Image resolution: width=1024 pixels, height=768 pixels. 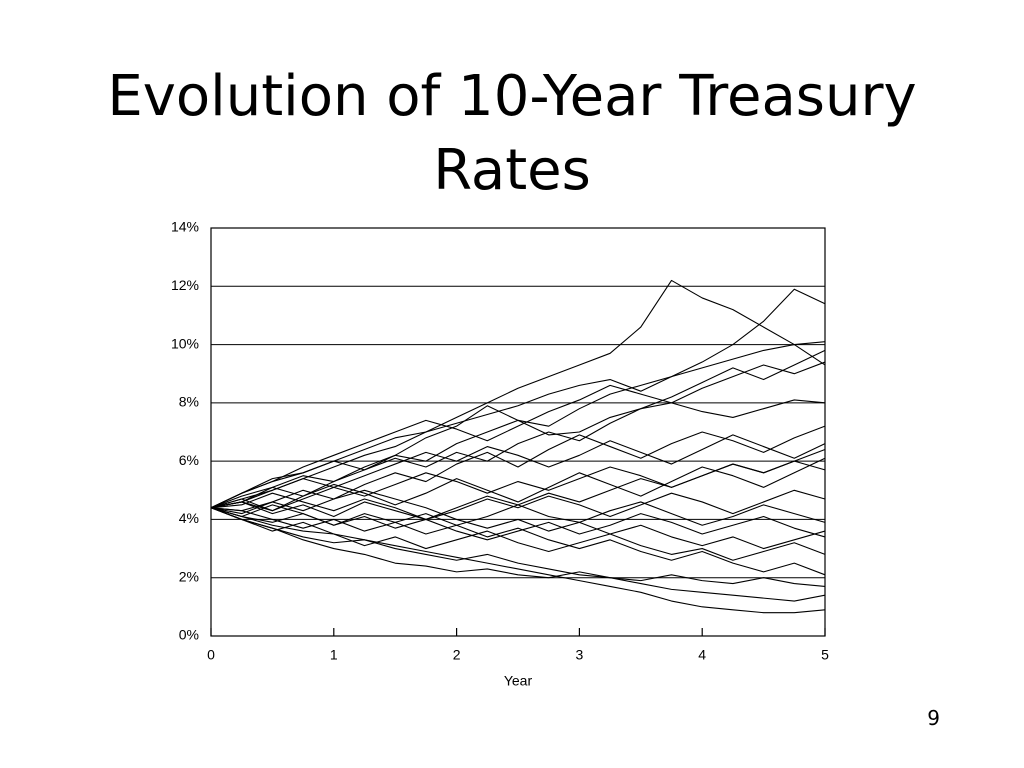 I want to click on slide-title: Evolution of 10-Year Treasury Rates, so click(x=512, y=133).